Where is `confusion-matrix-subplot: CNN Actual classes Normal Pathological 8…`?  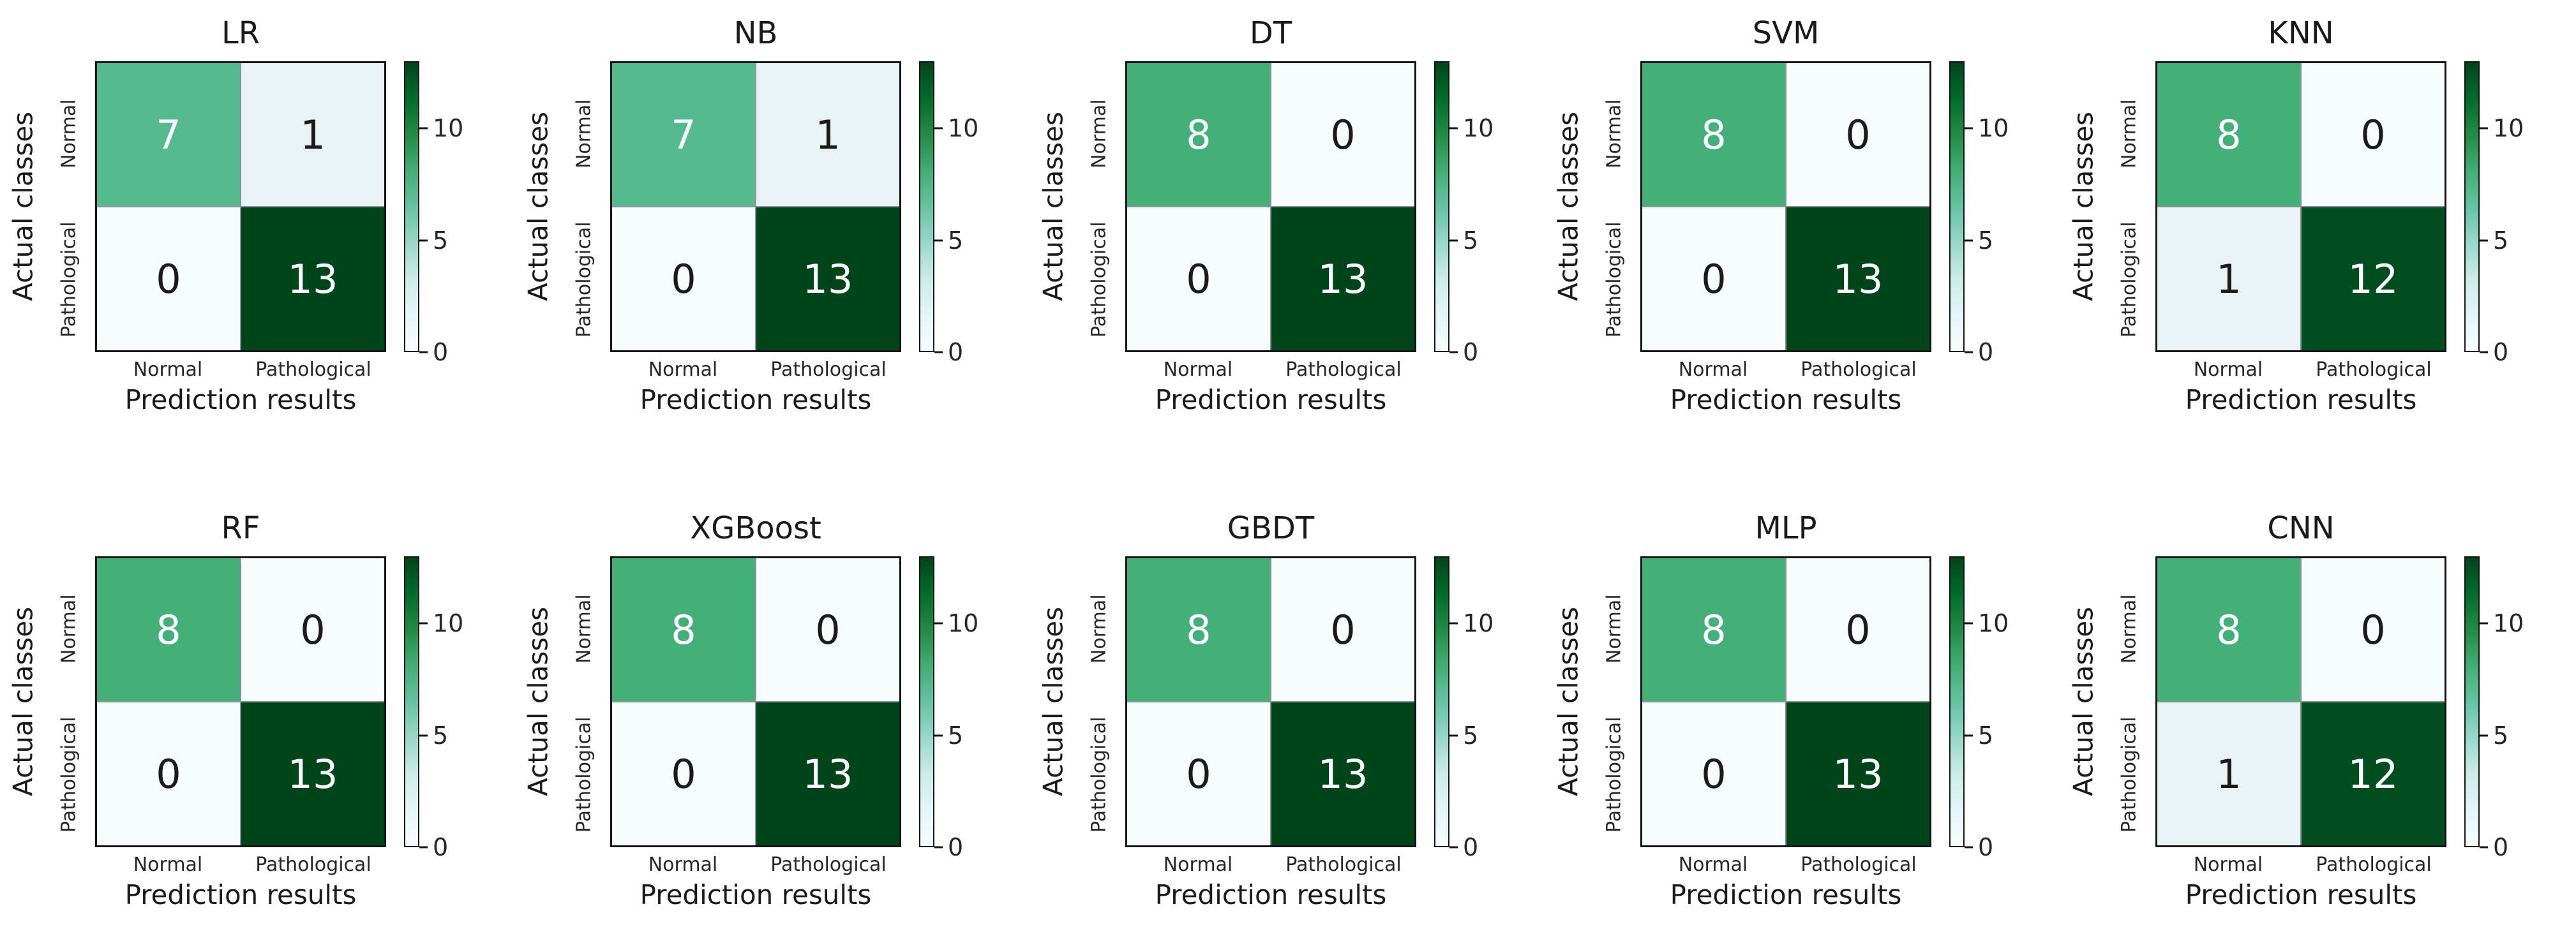
confusion-matrix-subplot: CNN Actual classes Normal Pathological 8… is located at coordinates (2317, 700).